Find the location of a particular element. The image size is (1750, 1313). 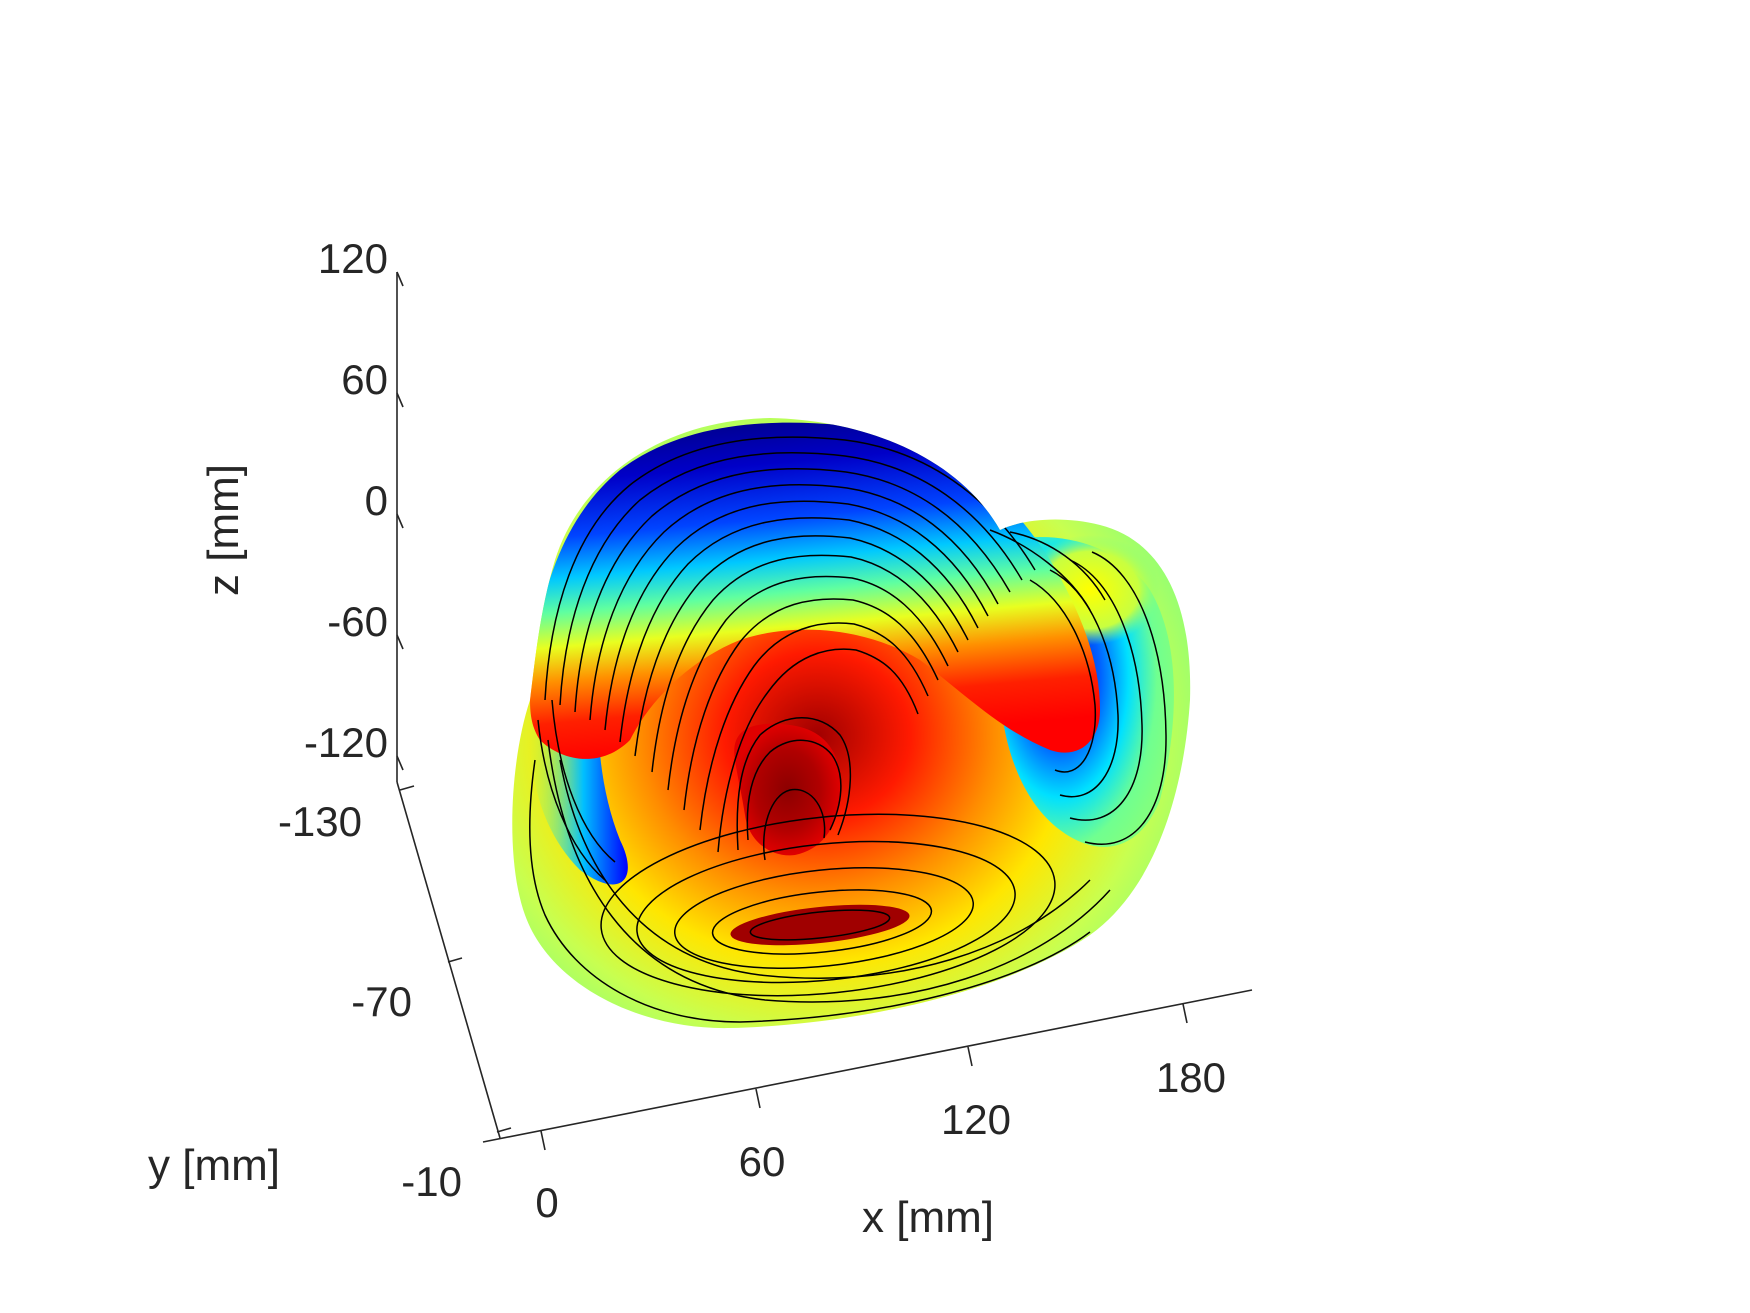

z-tick-label: 60 is located at coordinates (364, 379).